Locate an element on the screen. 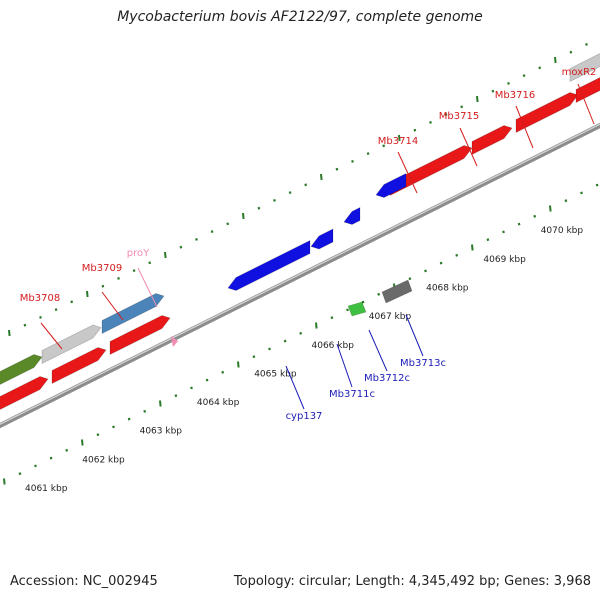 The width and height of the screenshot is (600, 600). gene-proy-leader is located at coordinates (147, 287).